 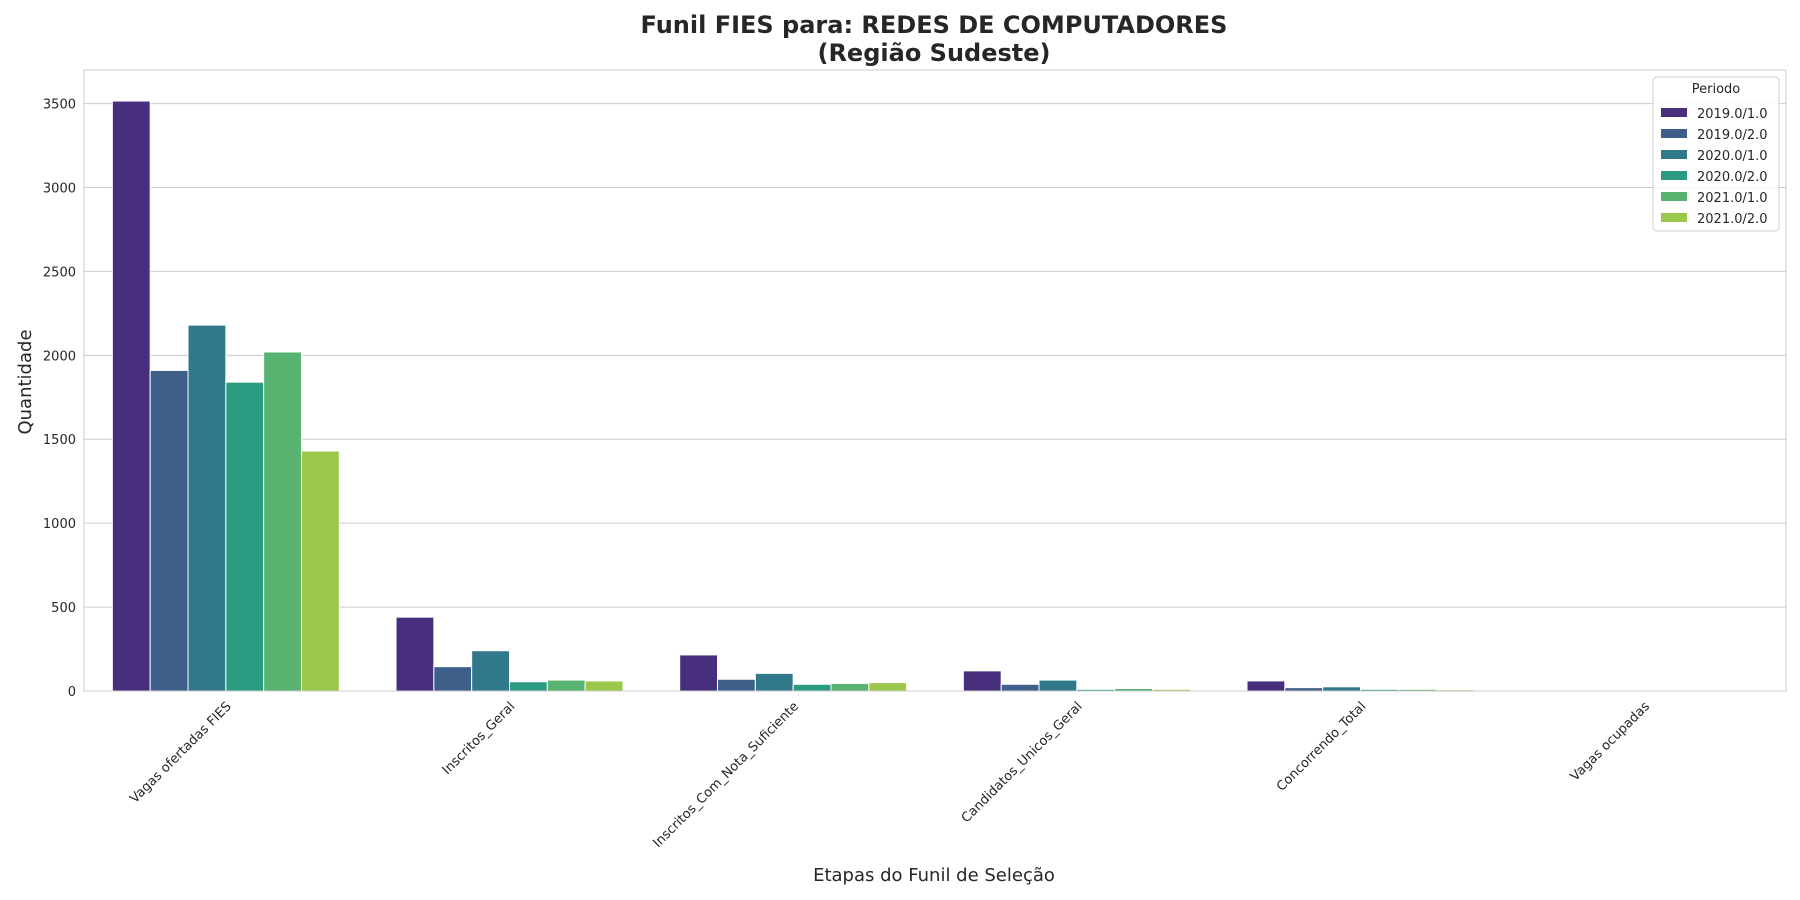 I want to click on x-tick-label: Inscritos_Com_Nota_Suficiente, so click(x=726, y=775).